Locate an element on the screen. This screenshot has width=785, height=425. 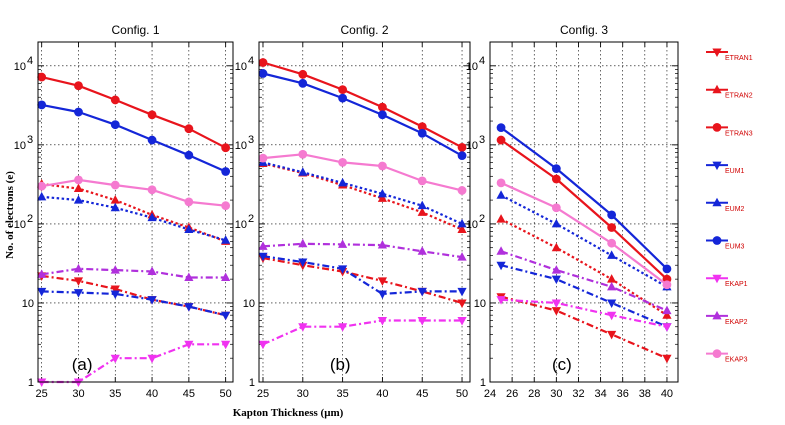
y-tick-label: 10 is located at coordinates (28, 304).